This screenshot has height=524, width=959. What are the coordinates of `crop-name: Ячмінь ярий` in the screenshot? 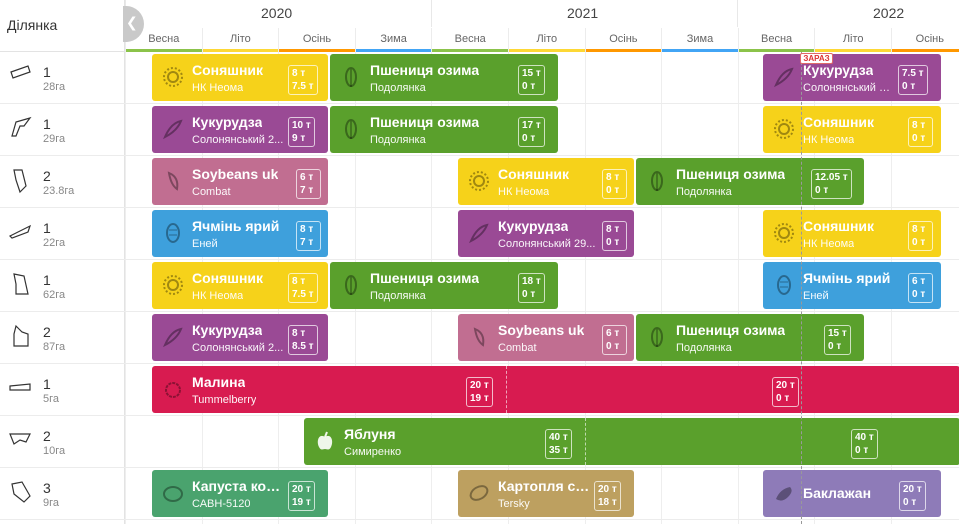 It's located at (236, 226).